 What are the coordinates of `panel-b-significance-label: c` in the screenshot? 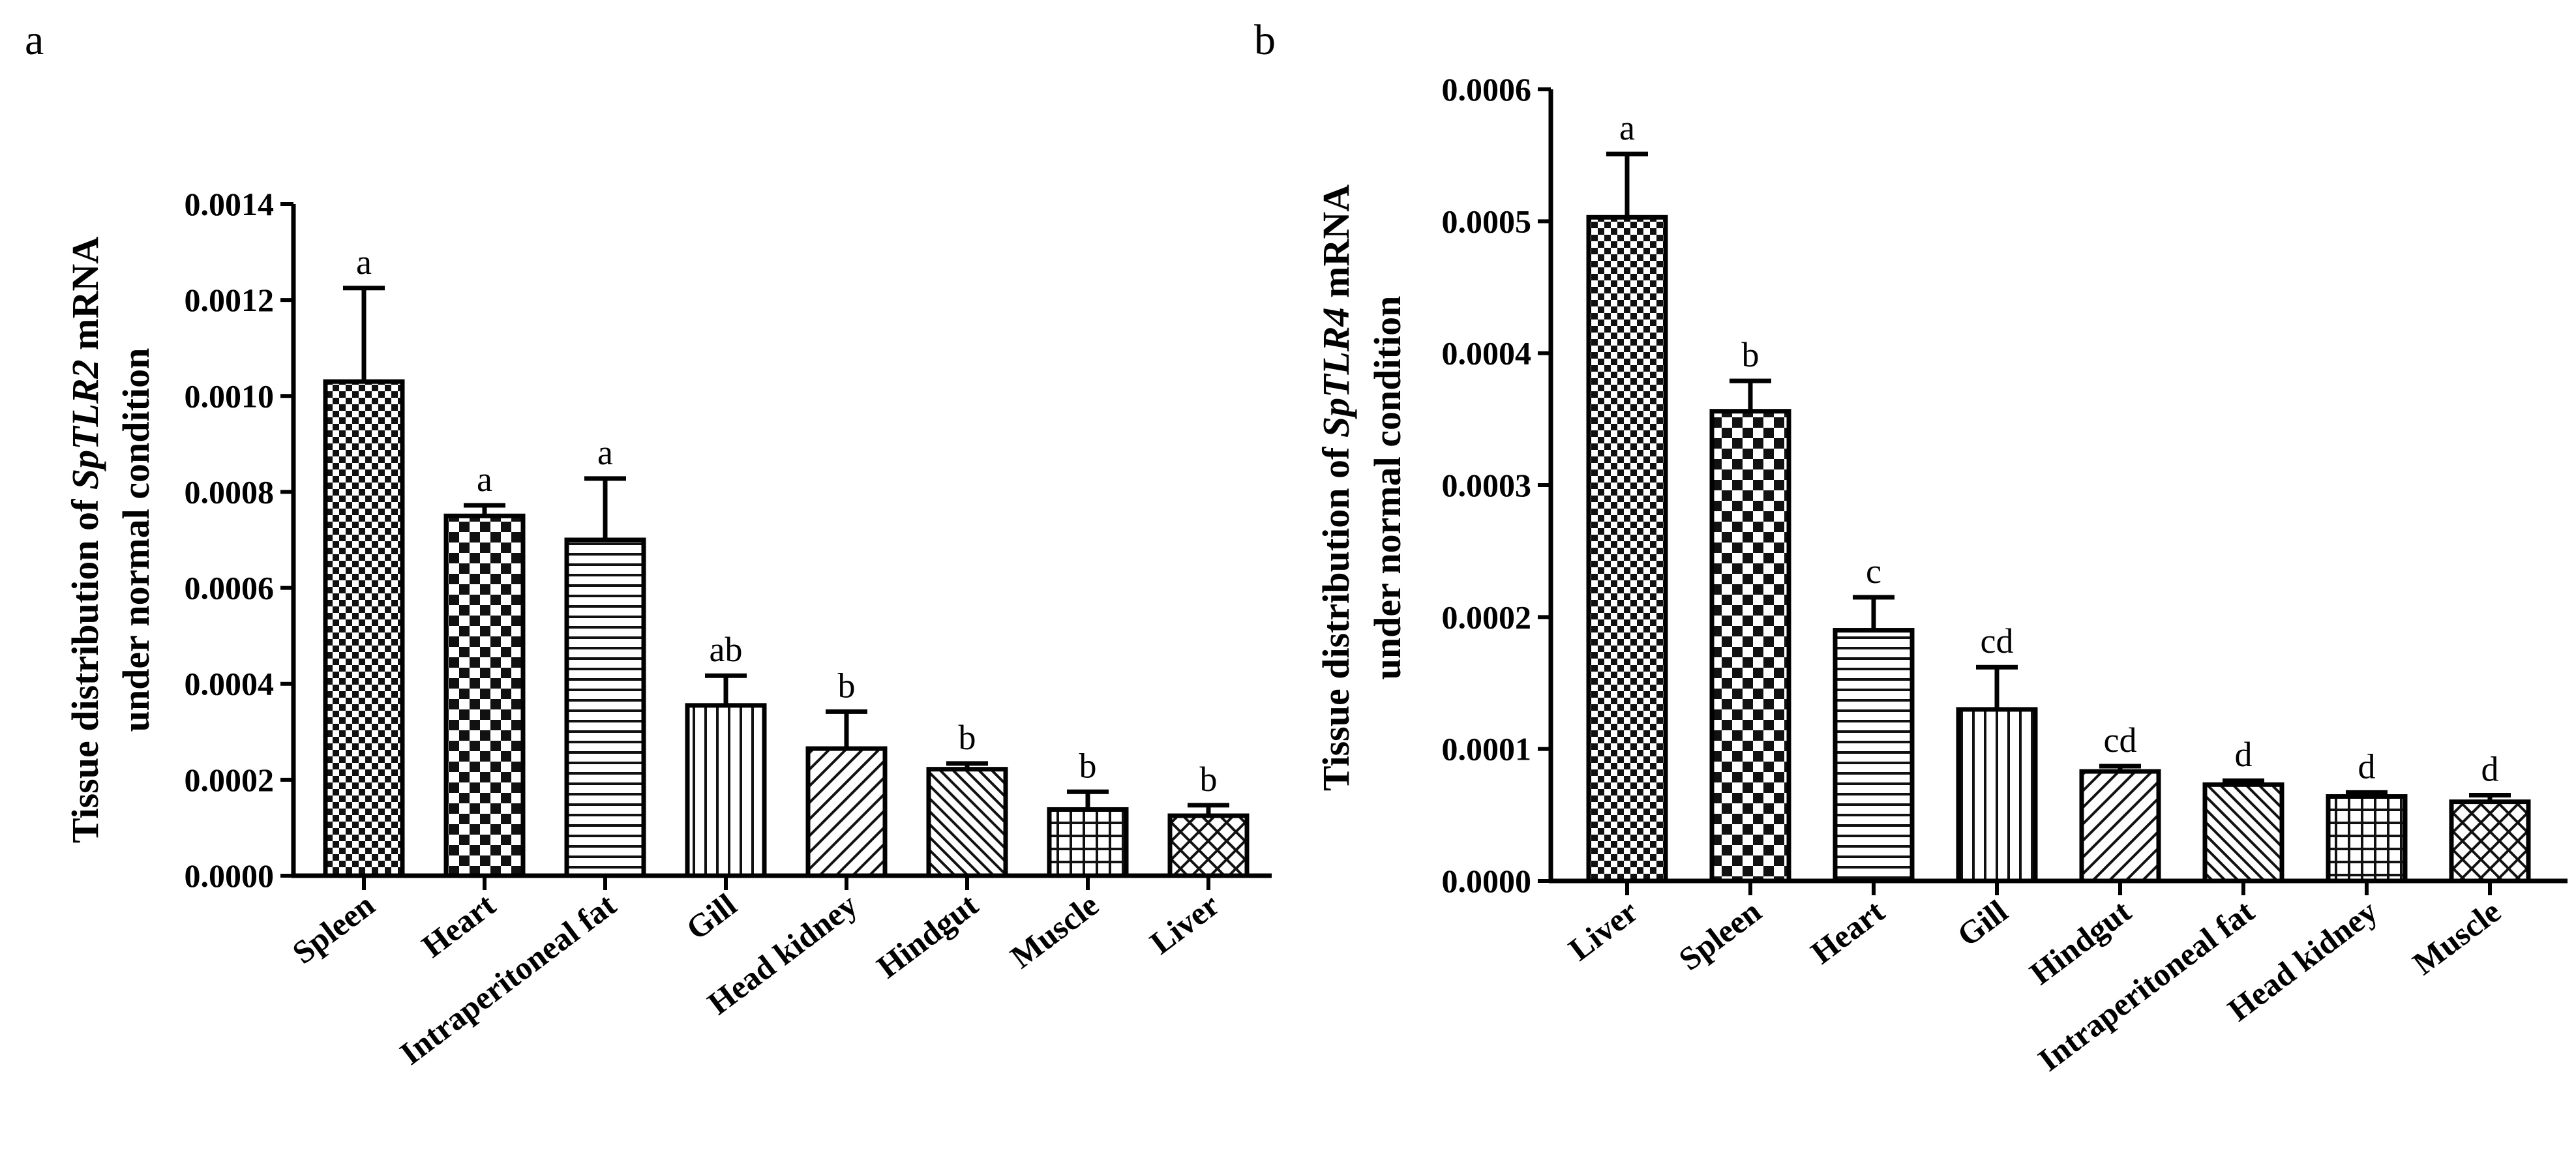 It's located at (1873, 571).